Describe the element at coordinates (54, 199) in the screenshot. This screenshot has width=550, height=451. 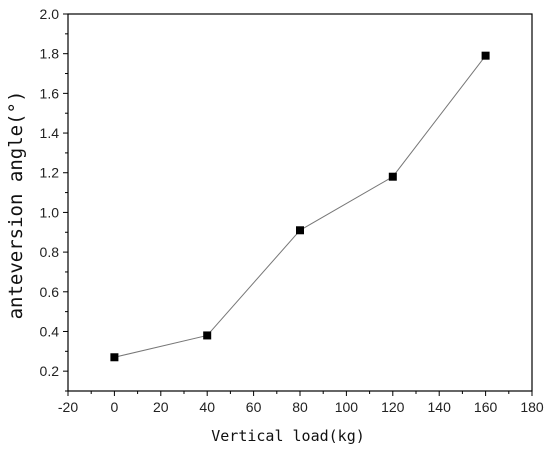
I see `y-axis-ticks: 0.2 0.4 0.6 0.8 1.0 1.2 1.4 1.6 1.8 2.0` at that location.